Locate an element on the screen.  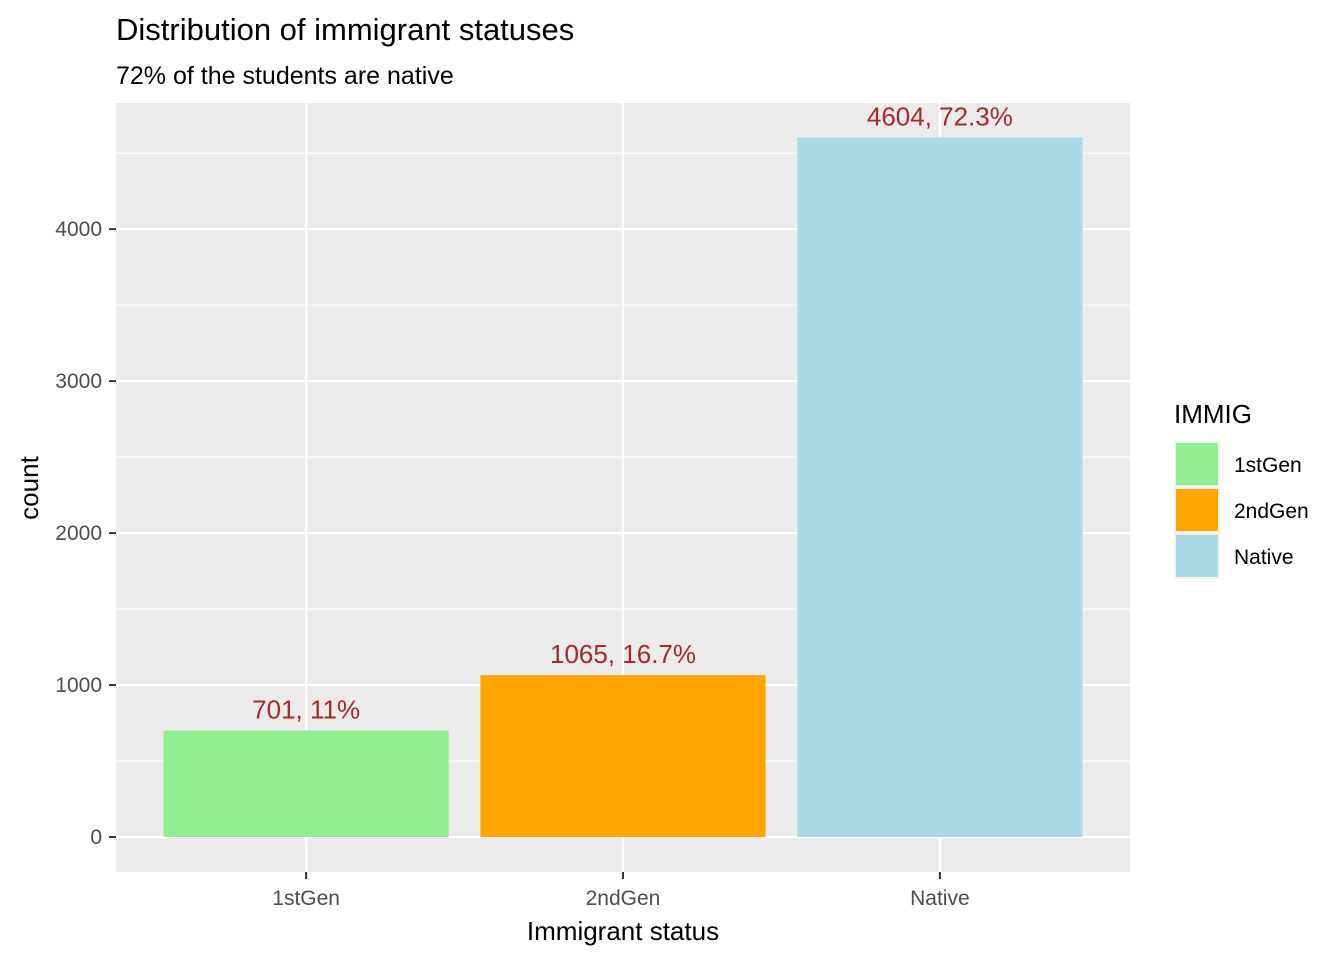
bar-2ndGen is located at coordinates (623, 756).